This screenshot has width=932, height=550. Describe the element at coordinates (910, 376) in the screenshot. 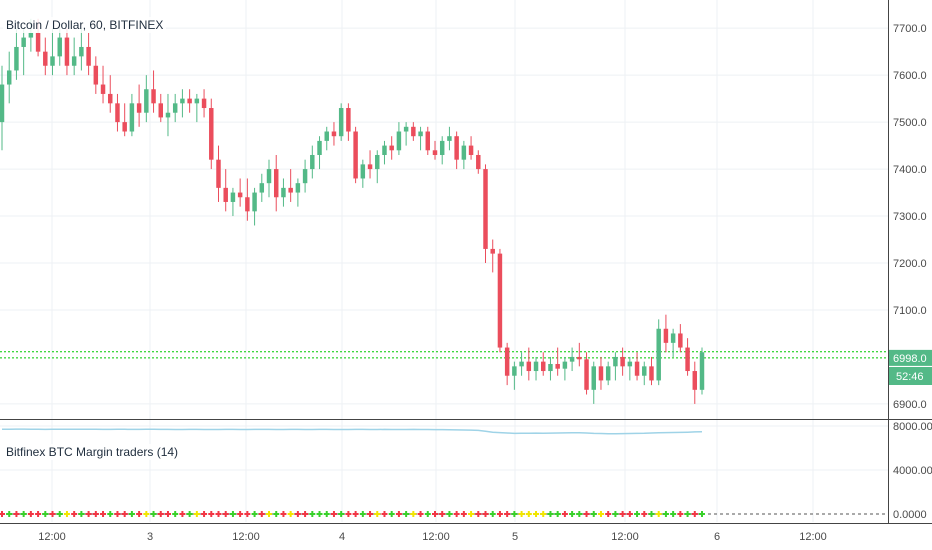

I see `countdown-tag` at that location.